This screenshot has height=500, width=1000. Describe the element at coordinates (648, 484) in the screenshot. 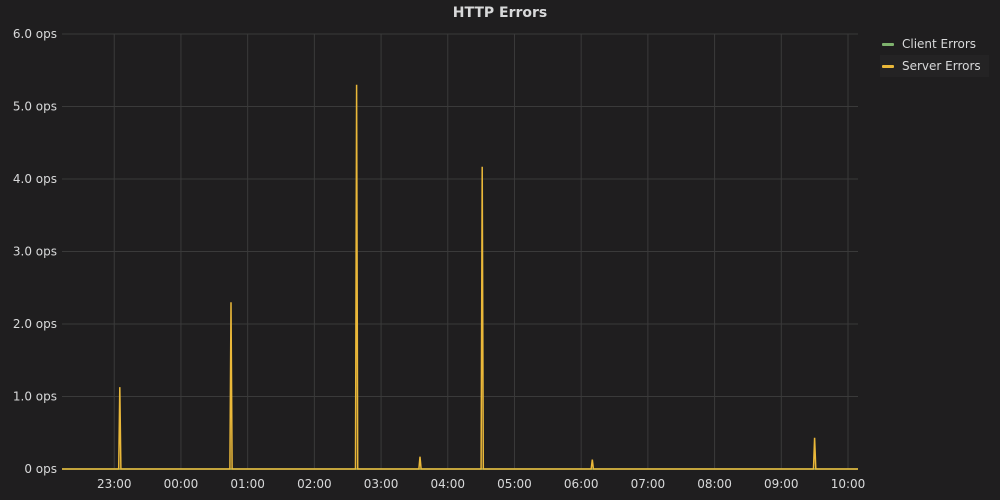

I see `x-tick-label: 07:00` at that location.